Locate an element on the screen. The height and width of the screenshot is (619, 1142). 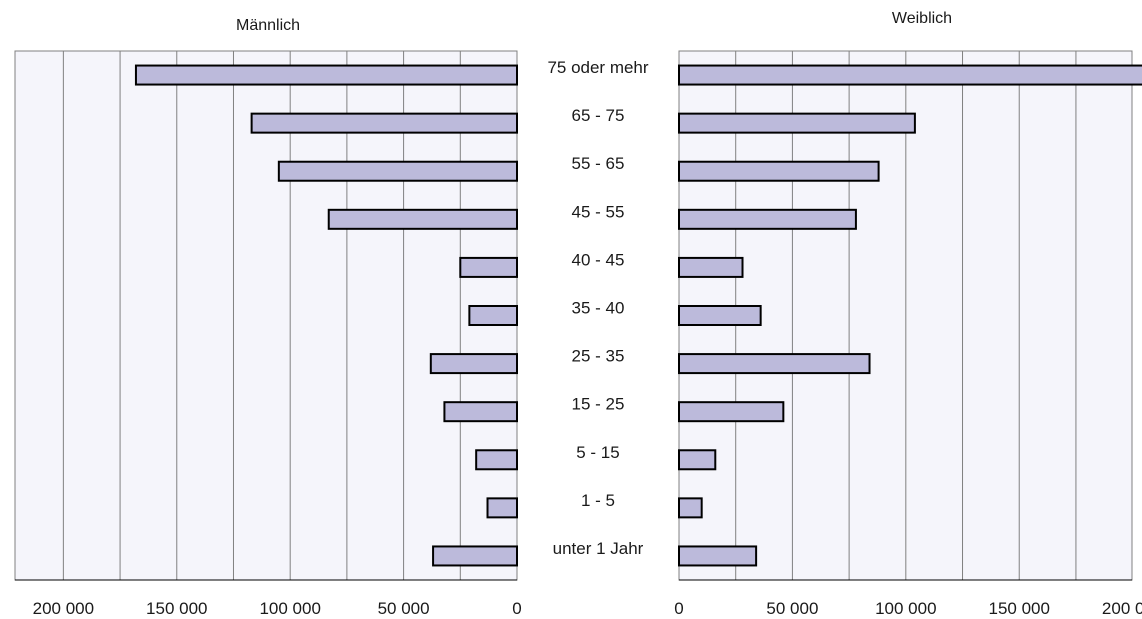
weiblich-tick-label: 50 000 is located at coordinates (792, 608).